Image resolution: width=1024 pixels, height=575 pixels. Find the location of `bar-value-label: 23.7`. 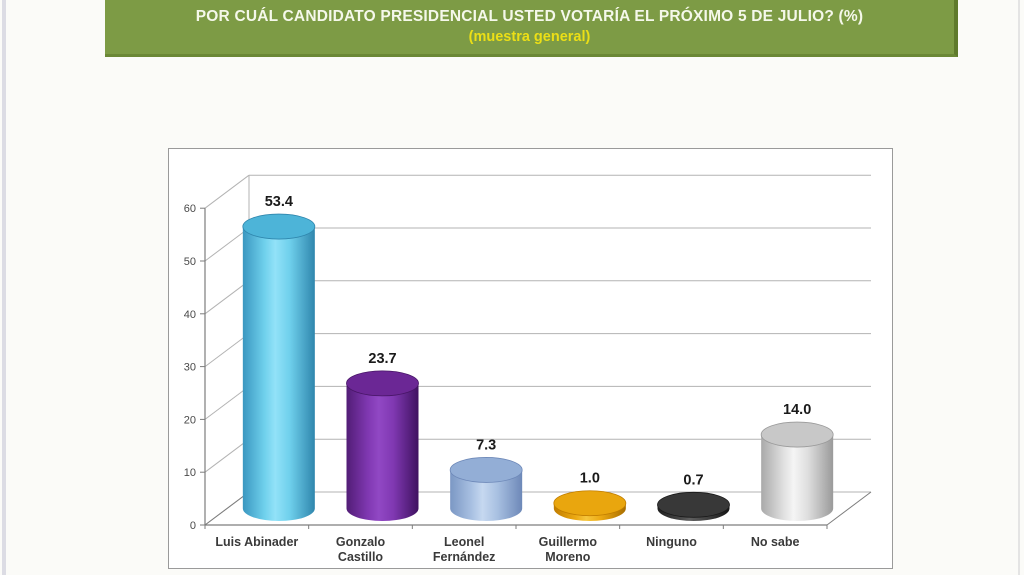

bar-value-label: 23.7 is located at coordinates (382, 359).